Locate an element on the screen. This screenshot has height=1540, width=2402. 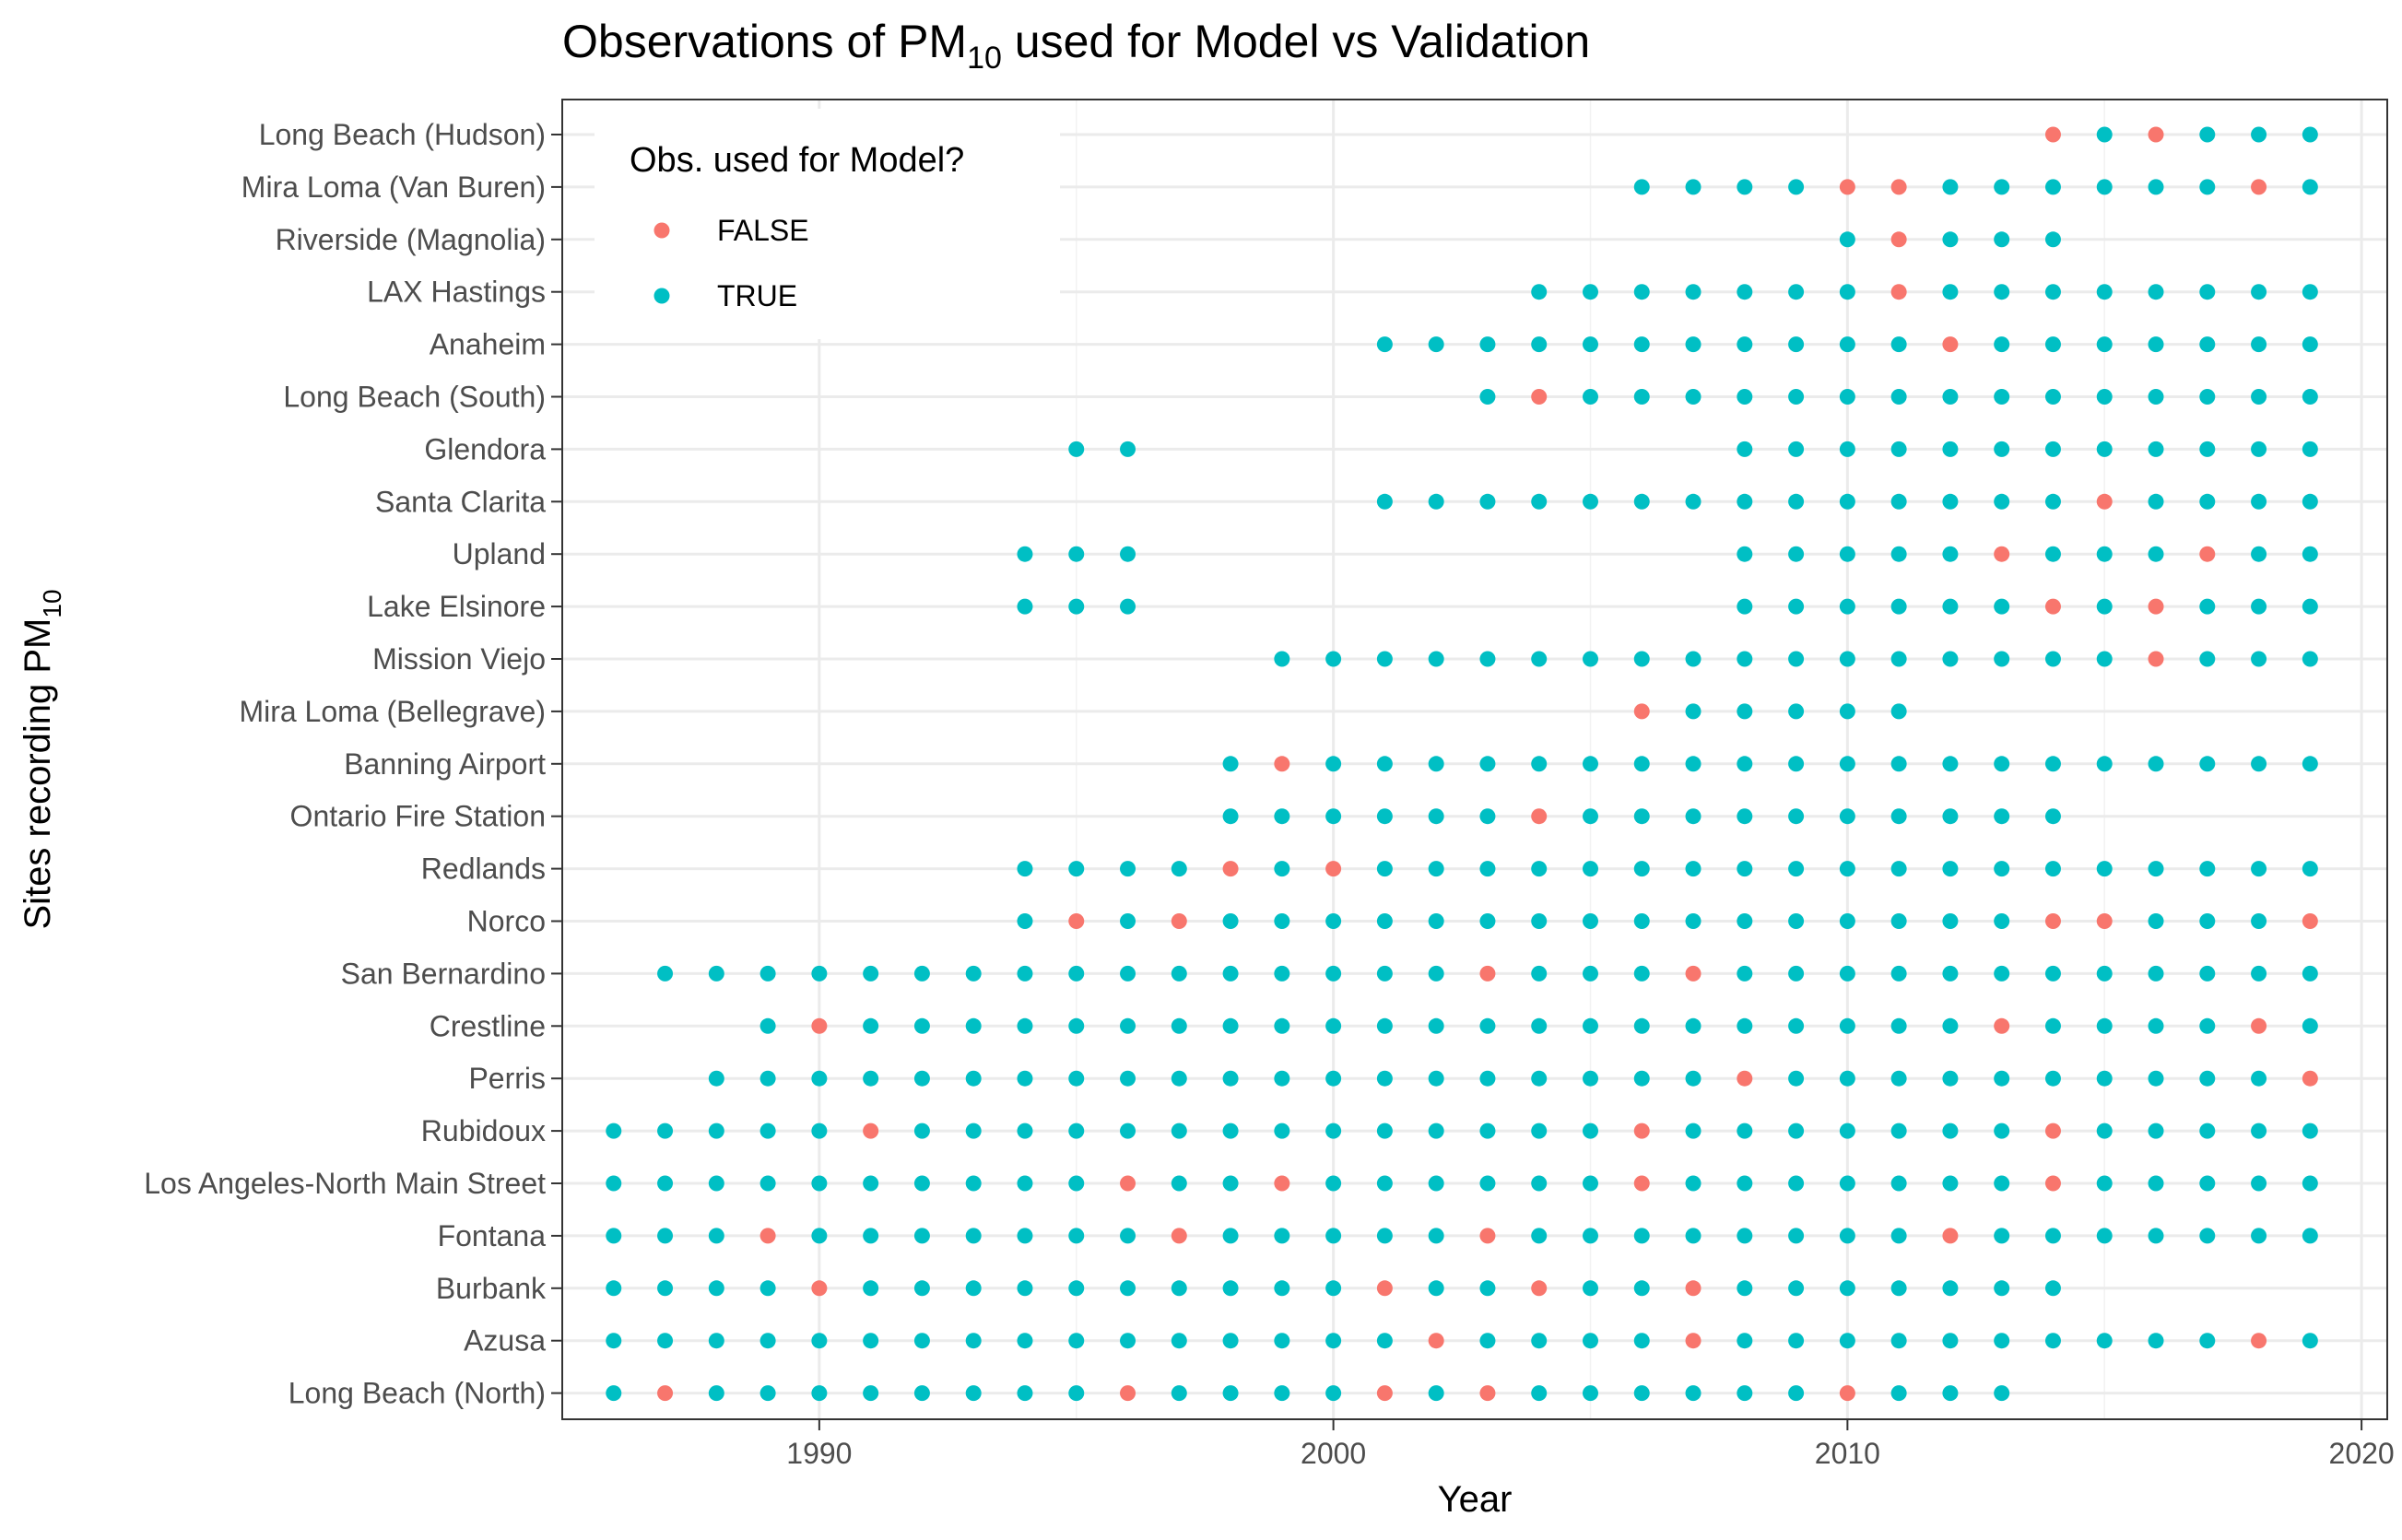
x-tick-label: 1990 is located at coordinates (819, 1453).